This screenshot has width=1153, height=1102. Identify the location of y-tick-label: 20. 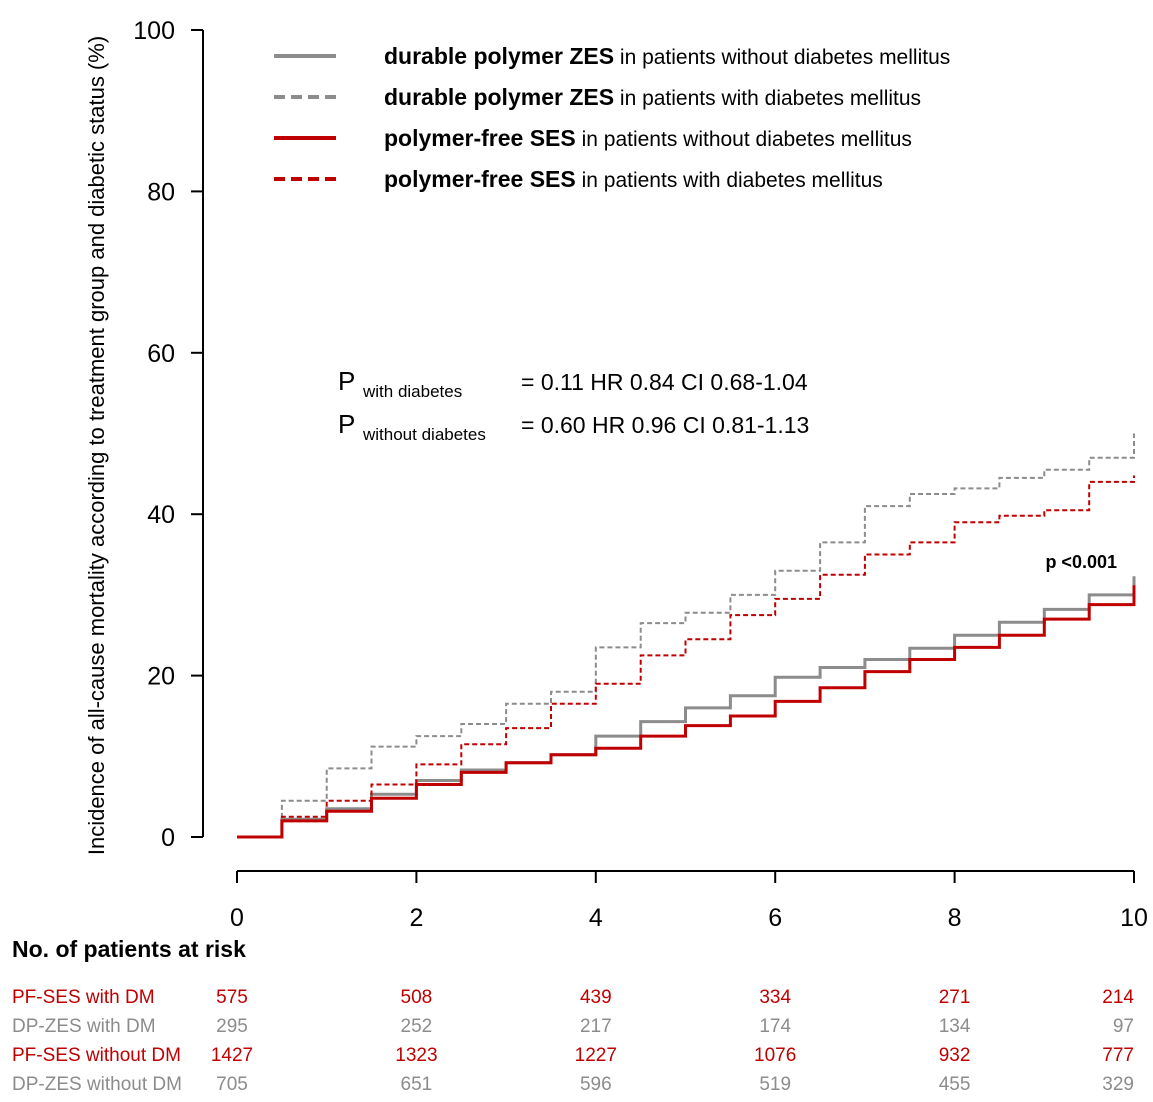
(161, 677).